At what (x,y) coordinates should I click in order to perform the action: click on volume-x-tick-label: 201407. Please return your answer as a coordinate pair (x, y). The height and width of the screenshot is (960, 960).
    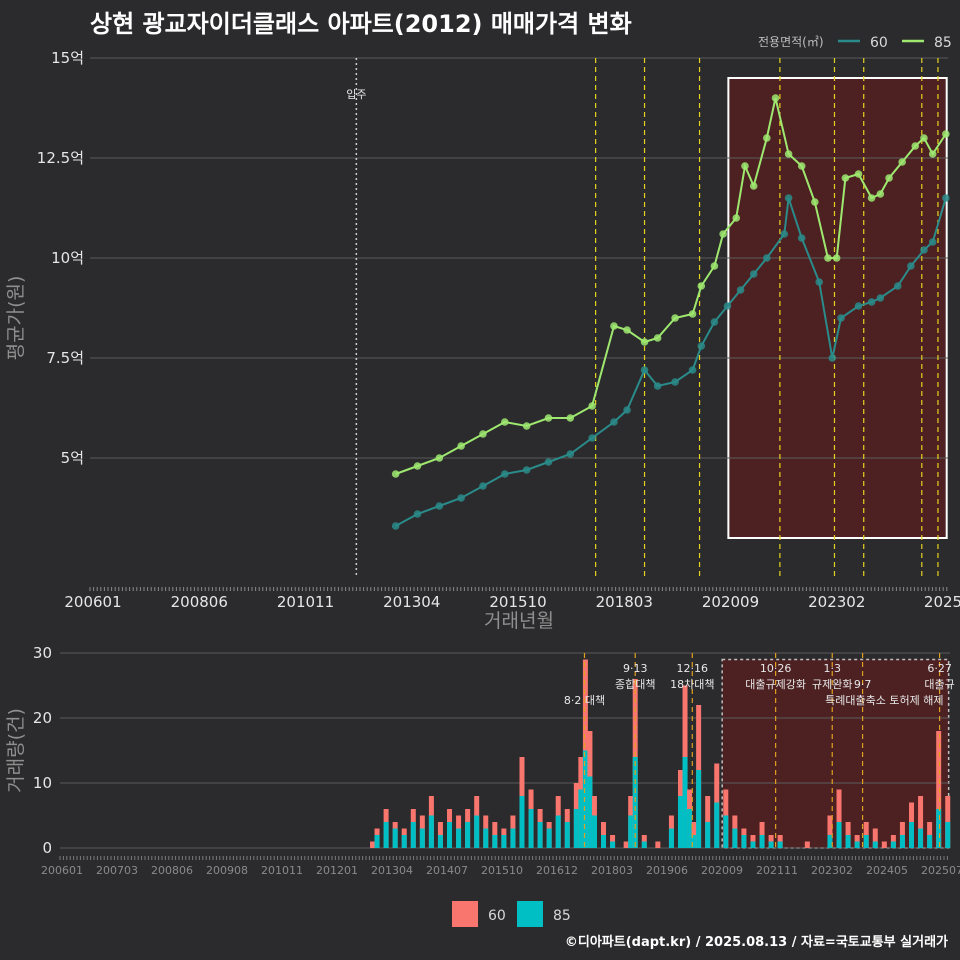
    Looking at the image, I should click on (447, 870).